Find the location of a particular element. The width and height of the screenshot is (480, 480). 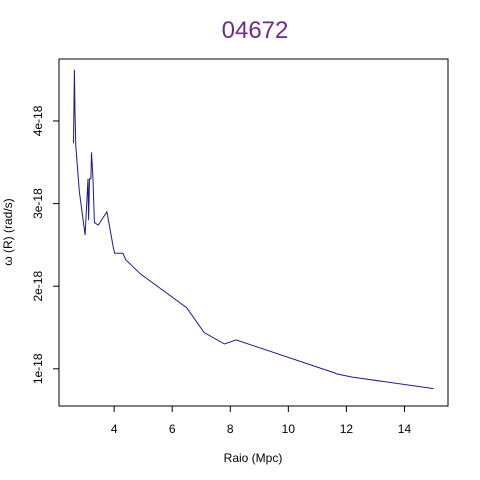

x-tick-label: 12 is located at coordinates (347, 429).